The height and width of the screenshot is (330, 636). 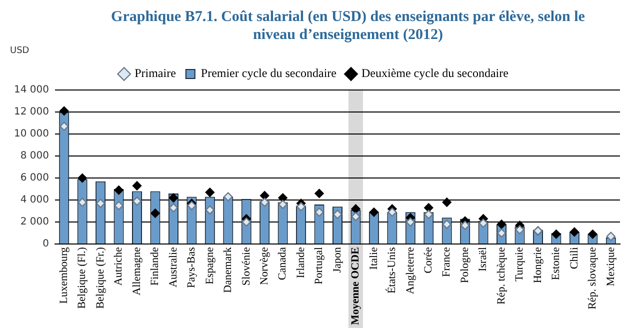 What do you see at coordinates (155, 73) in the screenshot?
I see `legend-label: Primaire` at bounding box center [155, 73].